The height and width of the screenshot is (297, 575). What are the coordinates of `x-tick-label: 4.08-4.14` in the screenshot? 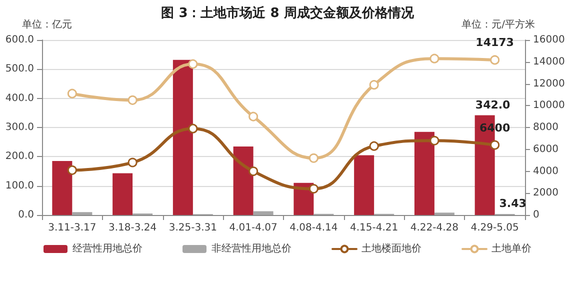 It's located at (314, 228).